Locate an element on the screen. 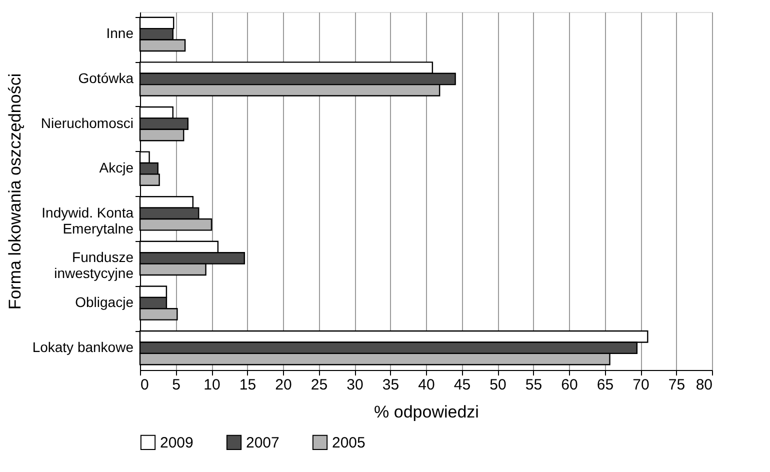  y-tick-label: Akcje is located at coordinates (116, 168).